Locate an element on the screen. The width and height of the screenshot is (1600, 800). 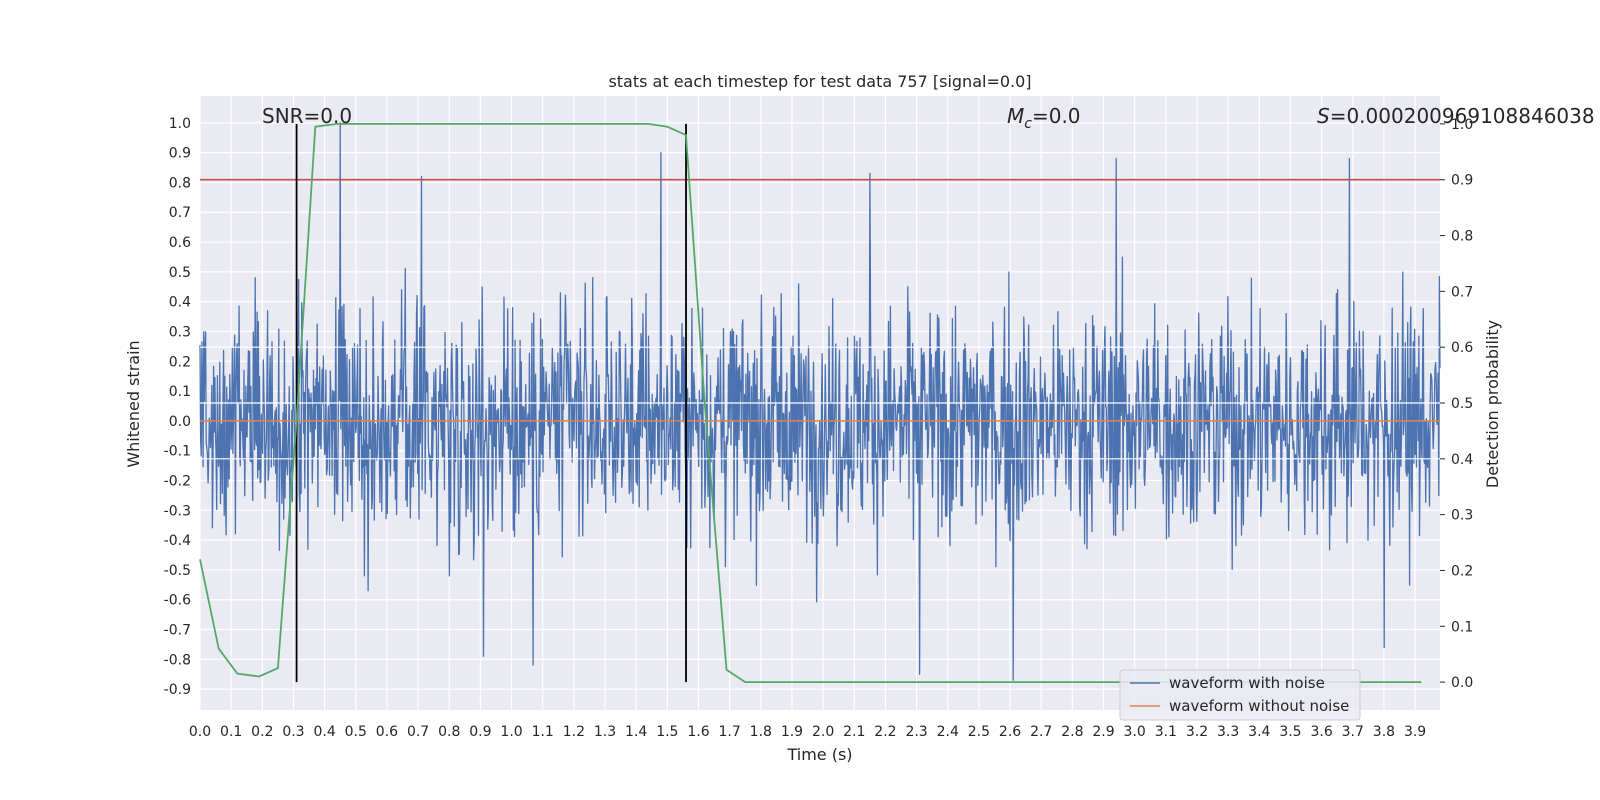
y-tick-label: -0.2 is located at coordinates (177, 481).